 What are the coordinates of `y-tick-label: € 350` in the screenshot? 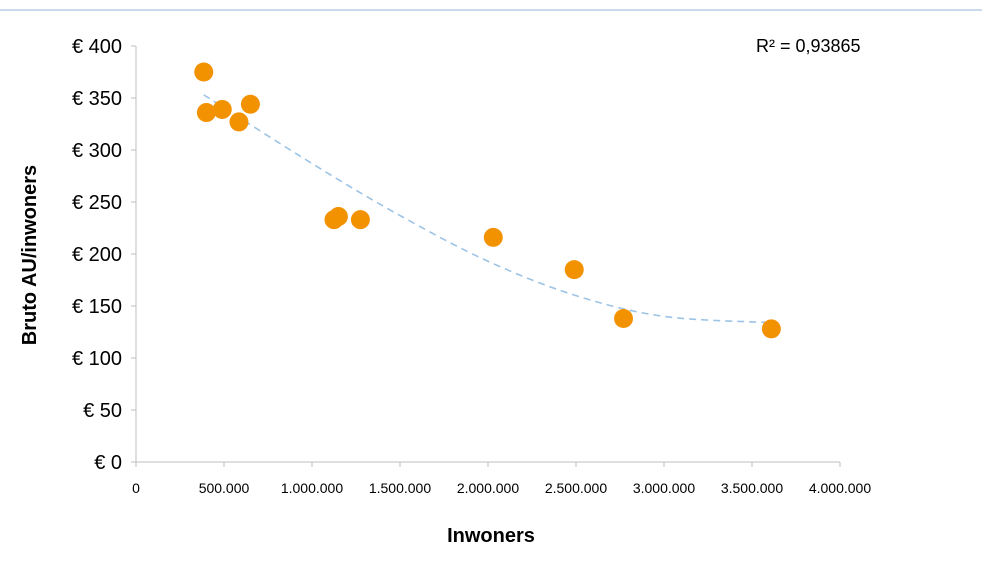 It's located at (97, 99).